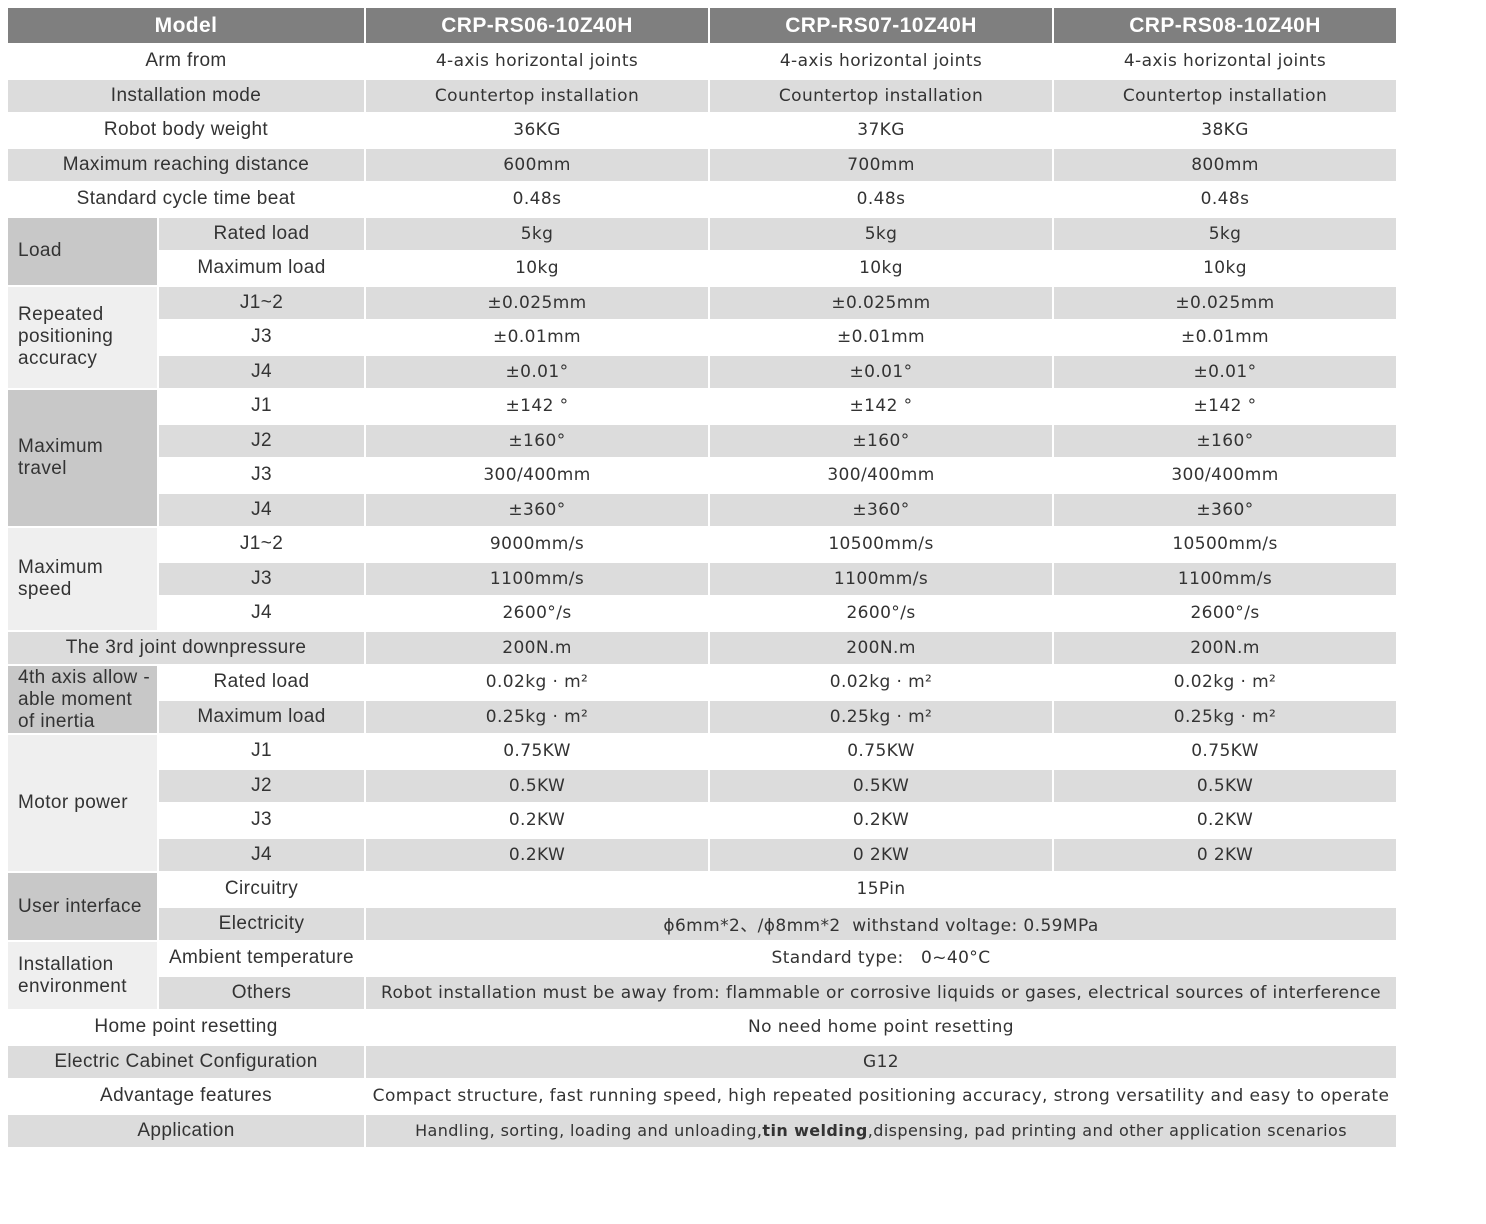 The height and width of the screenshot is (1224, 1486). Describe the element at coordinates (881, 613) in the screenshot. I see `value-cell: 2600°/s` at that location.